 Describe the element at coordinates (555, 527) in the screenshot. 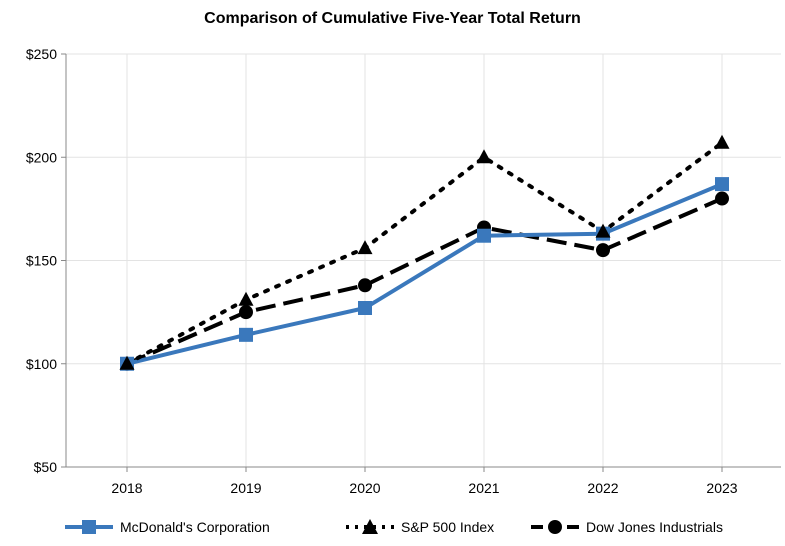

I see `legend-swatch-dow` at that location.